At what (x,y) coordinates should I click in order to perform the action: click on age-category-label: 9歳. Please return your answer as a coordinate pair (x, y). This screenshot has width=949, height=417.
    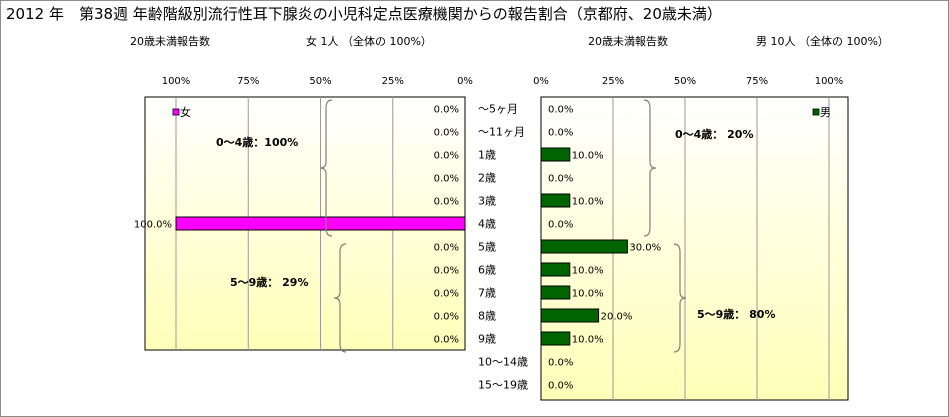
    Looking at the image, I should click on (487, 339).